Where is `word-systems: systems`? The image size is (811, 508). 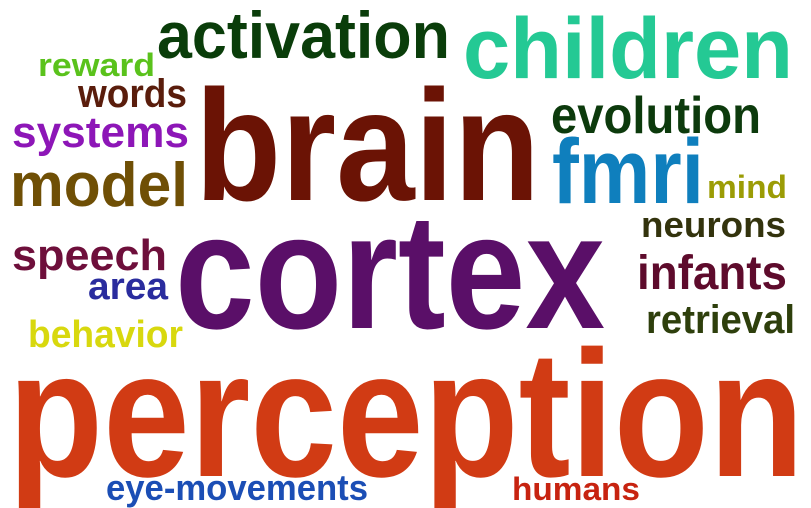 word-systems: systems is located at coordinates (100, 132).